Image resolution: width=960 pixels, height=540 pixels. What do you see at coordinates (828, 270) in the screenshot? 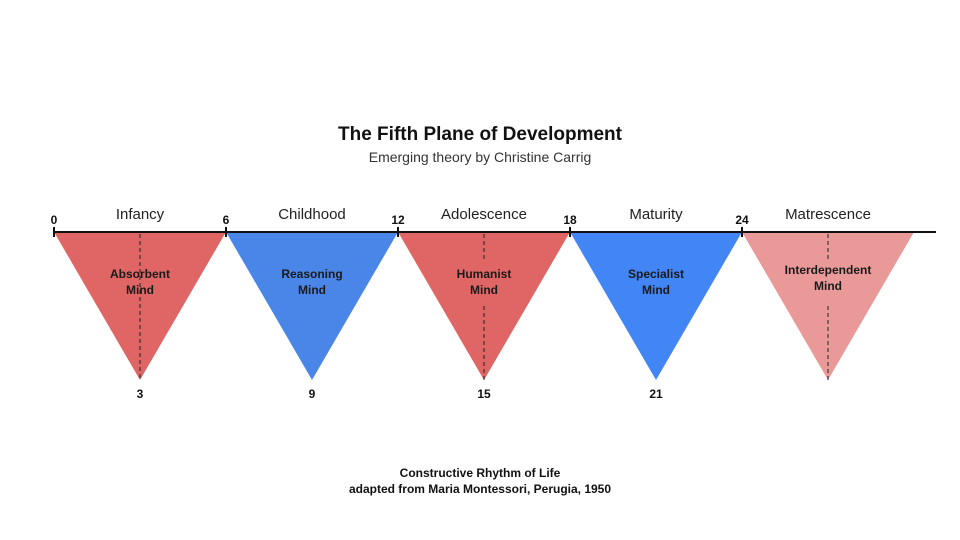
I see `mind-label: Interdependent` at bounding box center [828, 270].